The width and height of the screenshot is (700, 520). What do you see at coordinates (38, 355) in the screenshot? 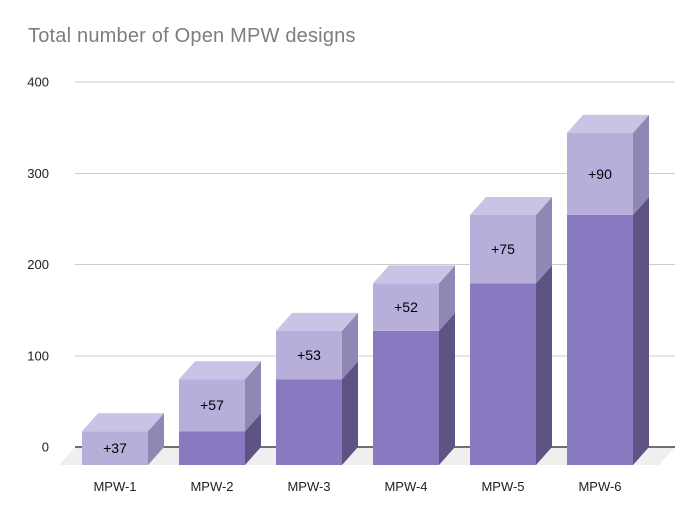
I see `y-tick-label-100: 100` at bounding box center [38, 355].